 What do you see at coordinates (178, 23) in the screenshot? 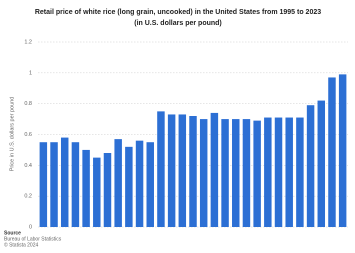
I see `chart-subtitle: (in U.S. dollars per pound)` at bounding box center [178, 23].